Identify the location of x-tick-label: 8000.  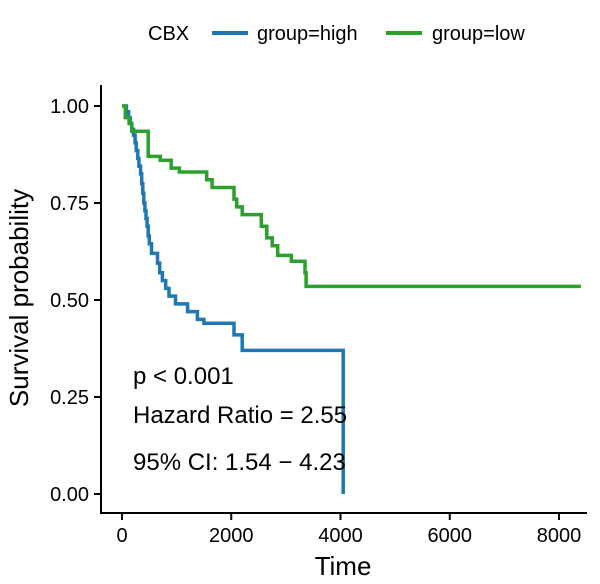
(559, 536).